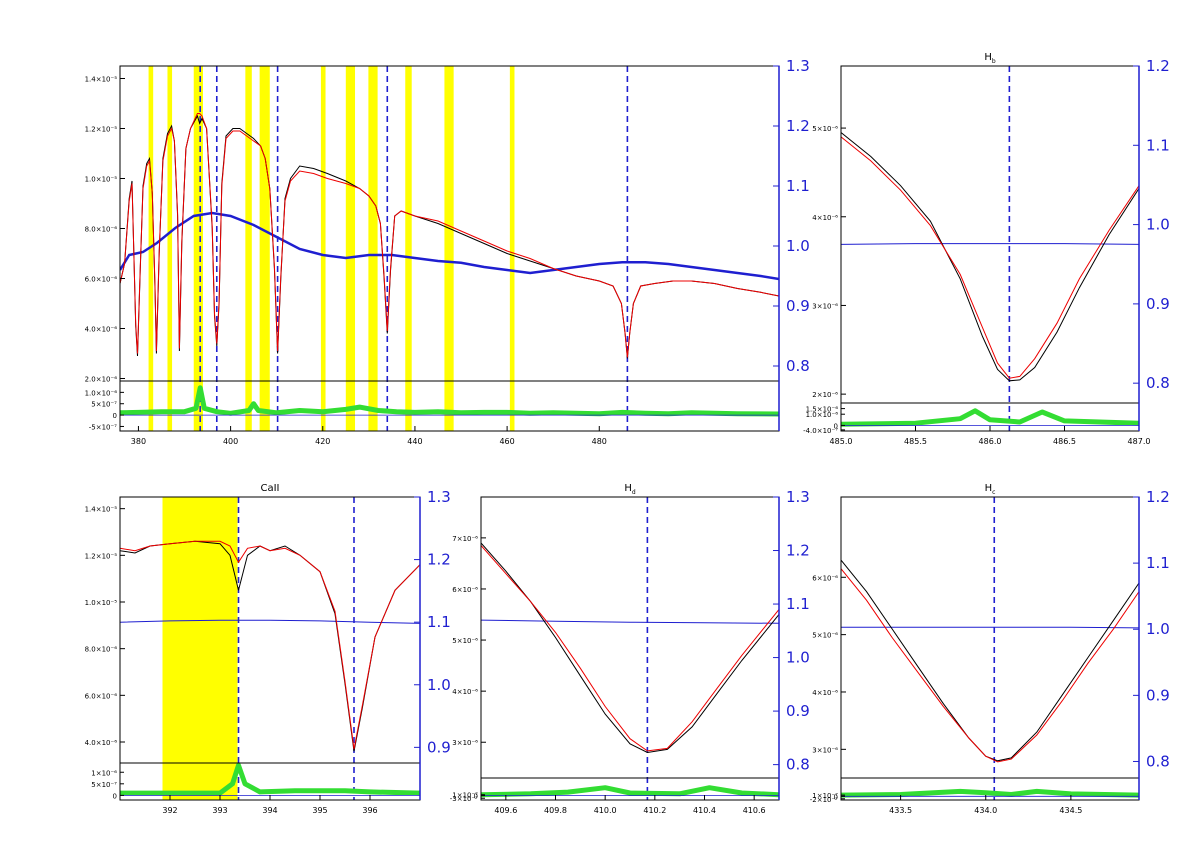 The width and height of the screenshot is (1200, 860). I want to click on x-tick-label-caii-4: 396, so click(369, 810).